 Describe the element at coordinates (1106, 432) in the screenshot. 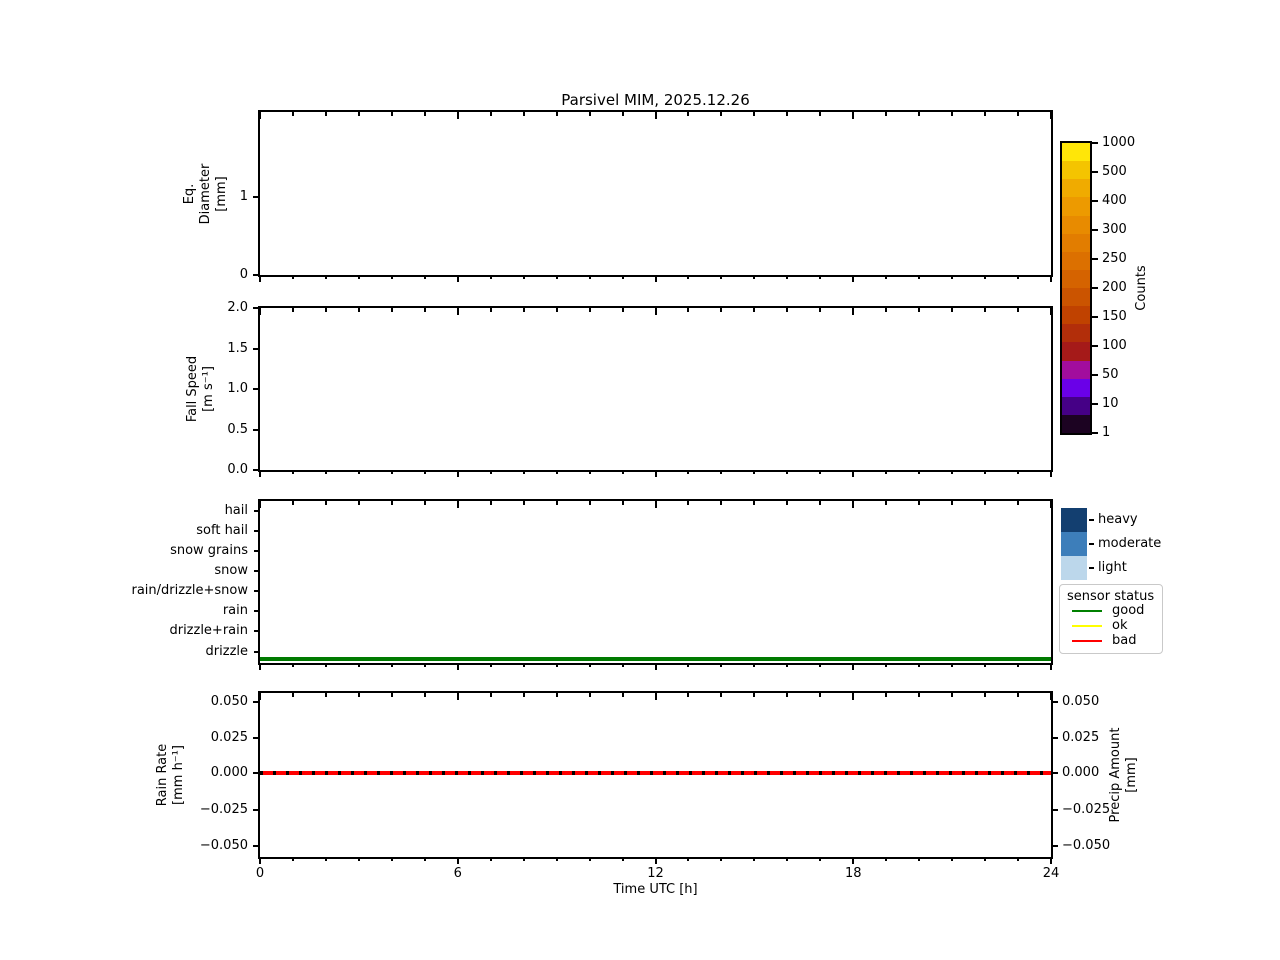

I see `colorbar-tick-label: 1` at that location.